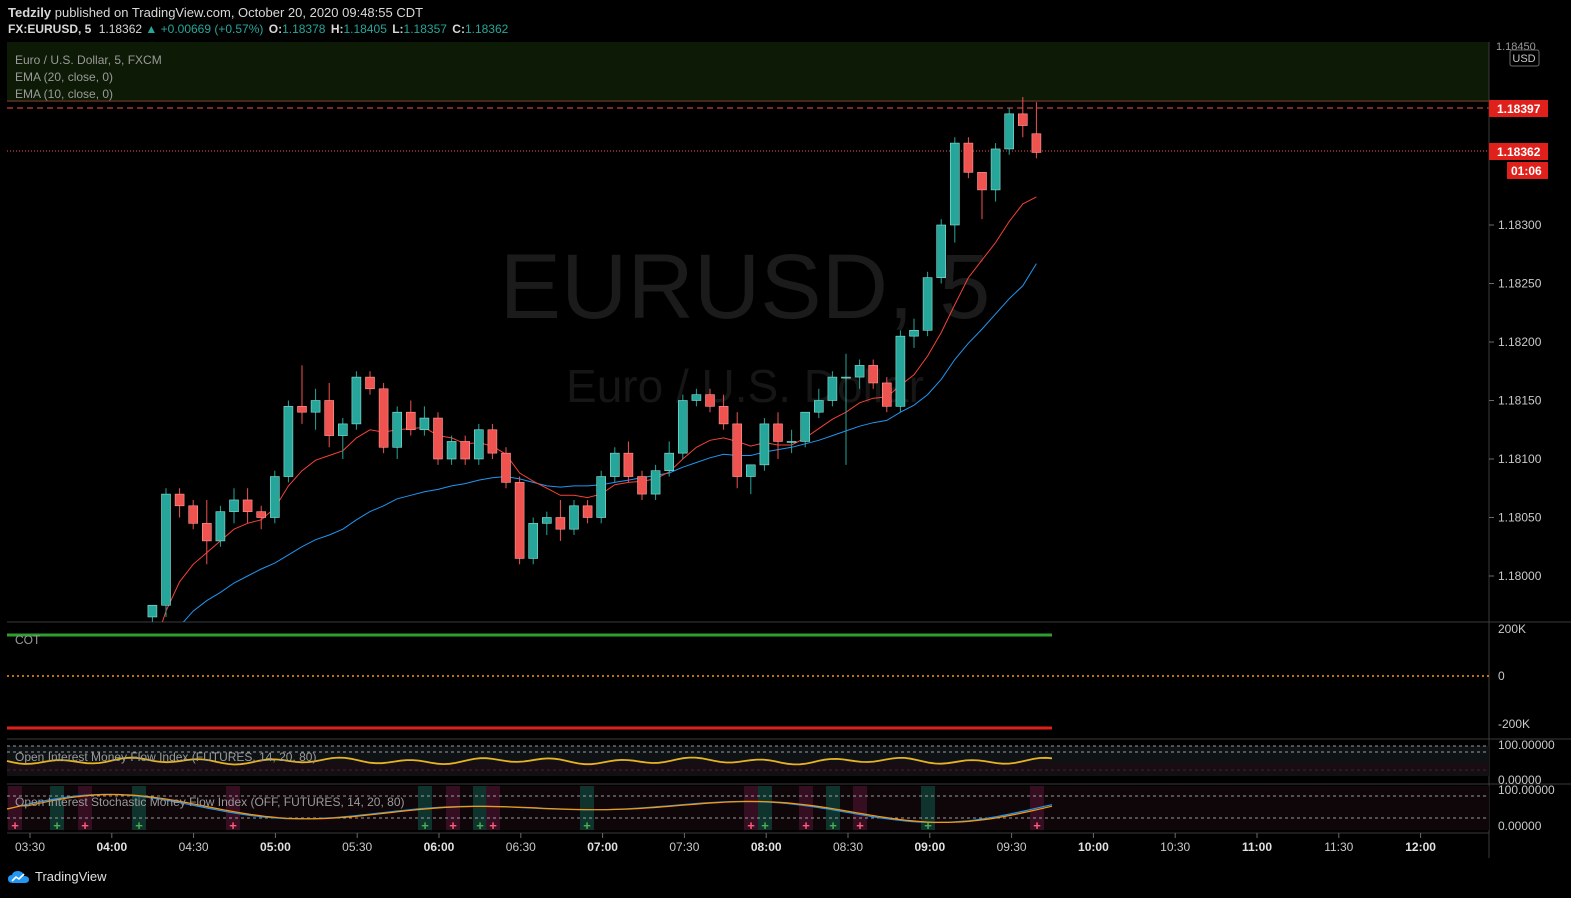 This screenshot has height=898, width=1571. What do you see at coordinates (458, 29) in the screenshot?
I see `close-label: C:` at bounding box center [458, 29].